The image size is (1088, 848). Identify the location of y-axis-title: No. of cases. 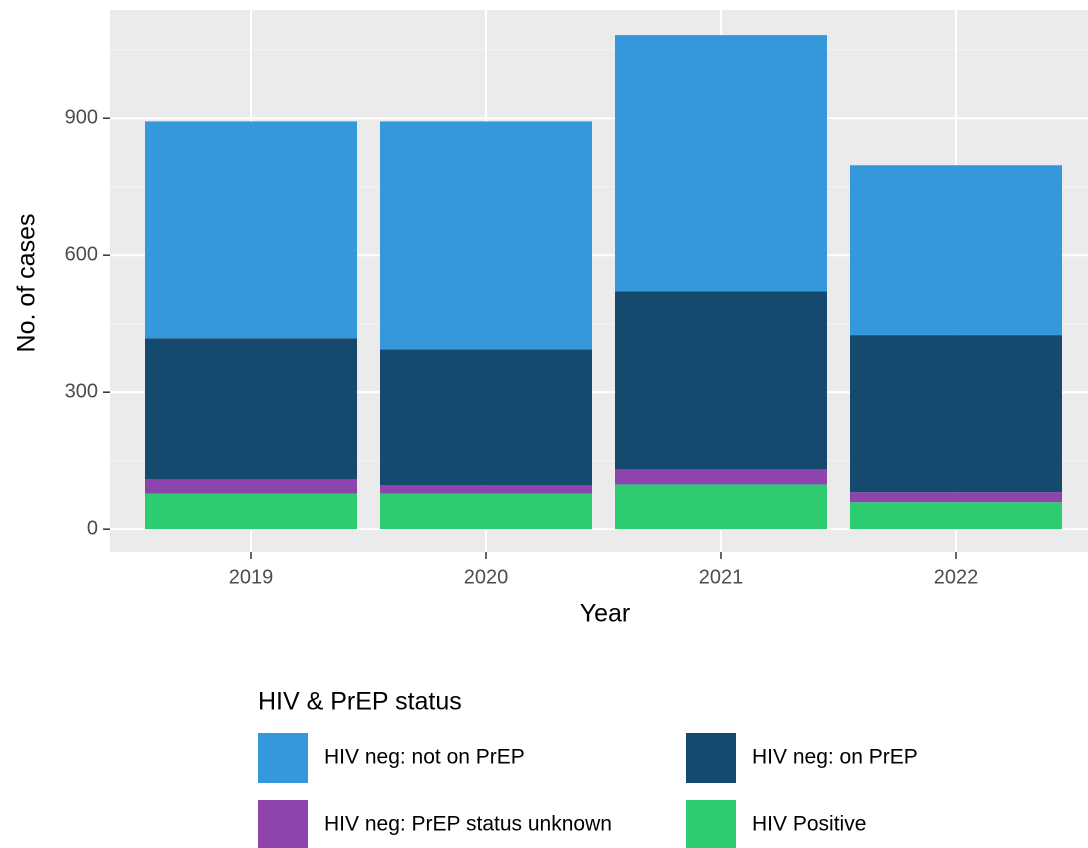
(27, 283).